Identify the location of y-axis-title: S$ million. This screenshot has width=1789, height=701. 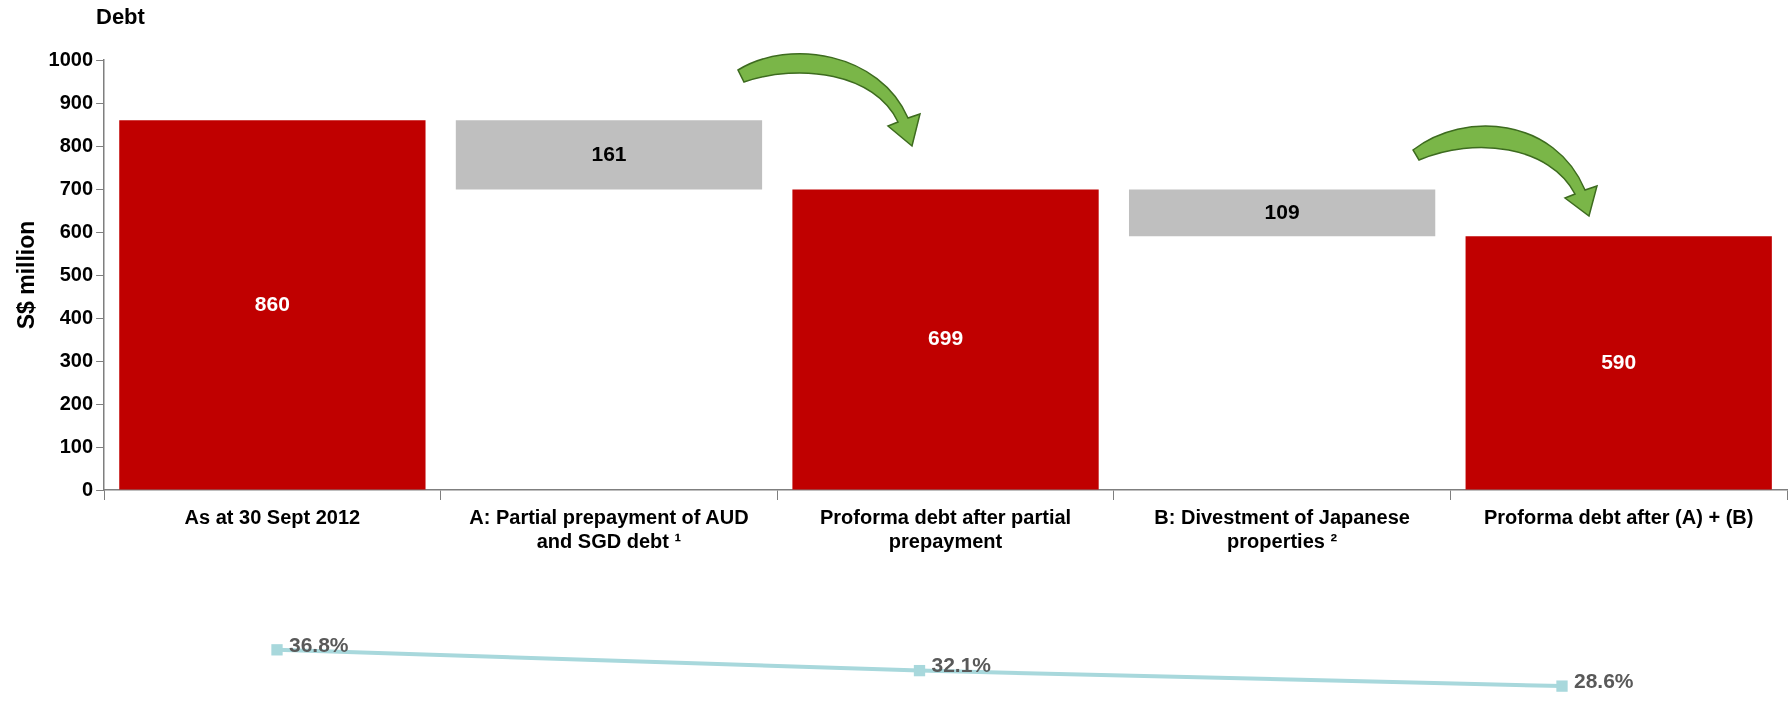
(26, 275).